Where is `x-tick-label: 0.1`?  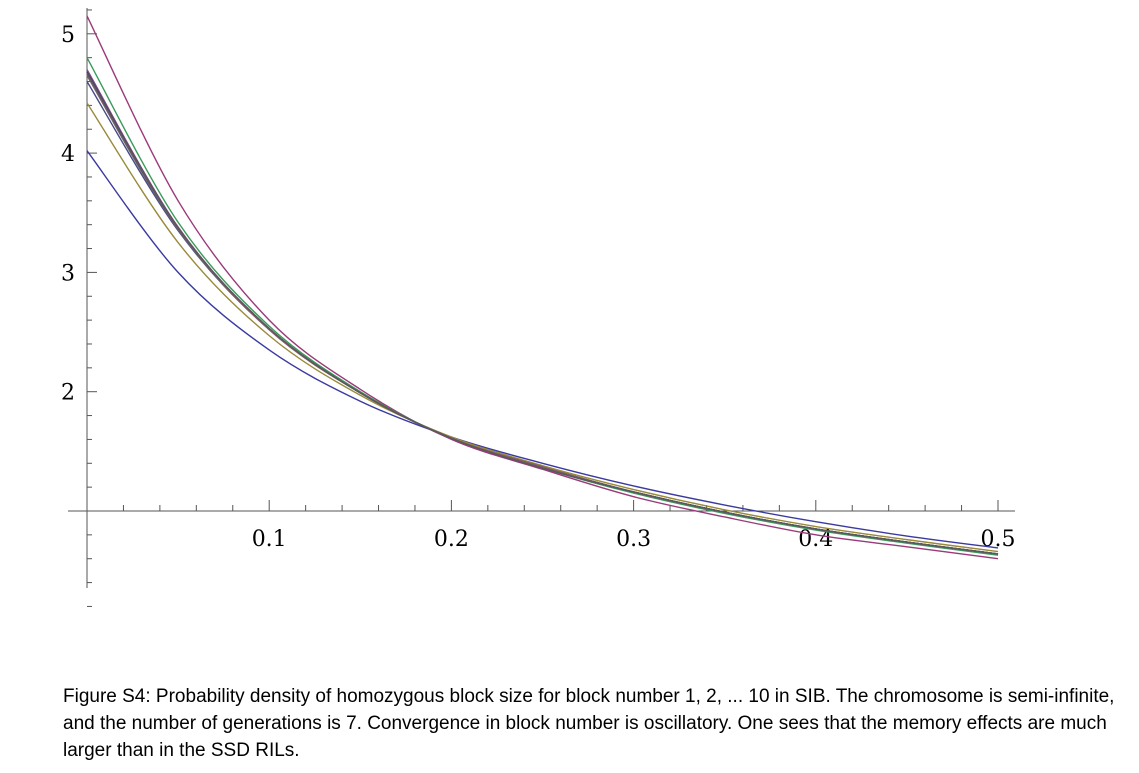 x-tick-label: 0.1 is located at coordinates (269, 539).